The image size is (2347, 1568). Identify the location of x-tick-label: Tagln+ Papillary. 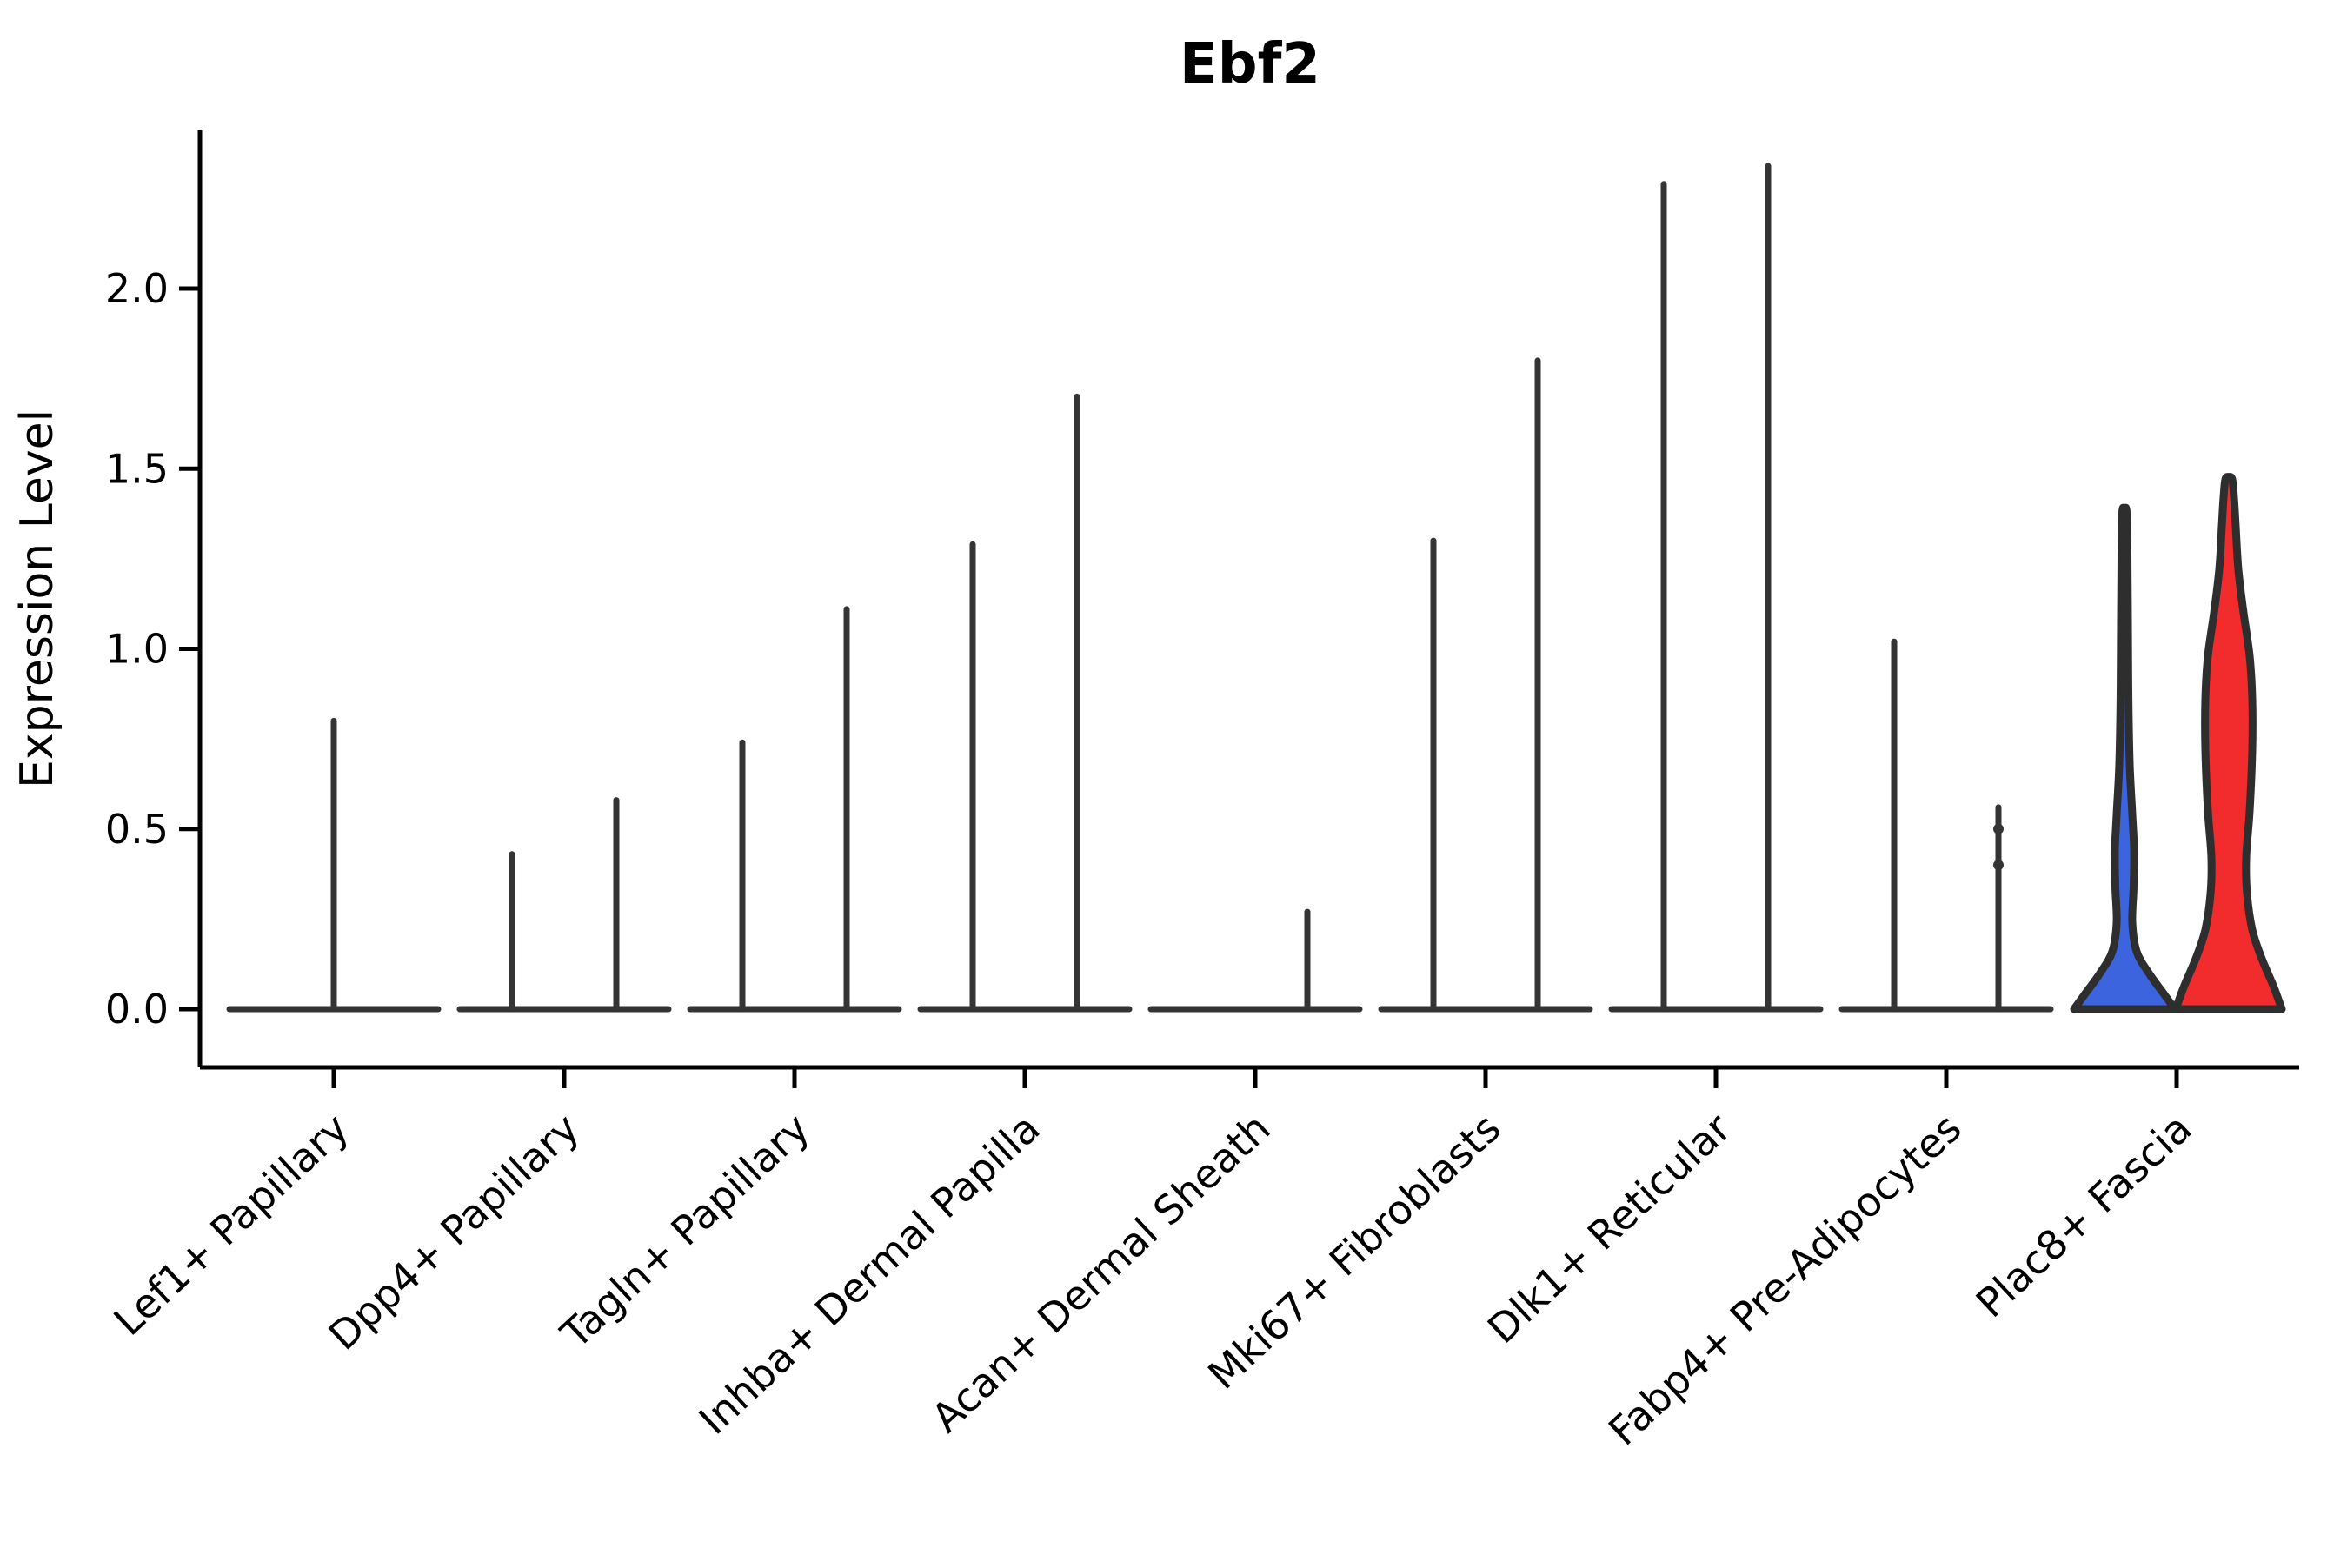
(684, 1232).